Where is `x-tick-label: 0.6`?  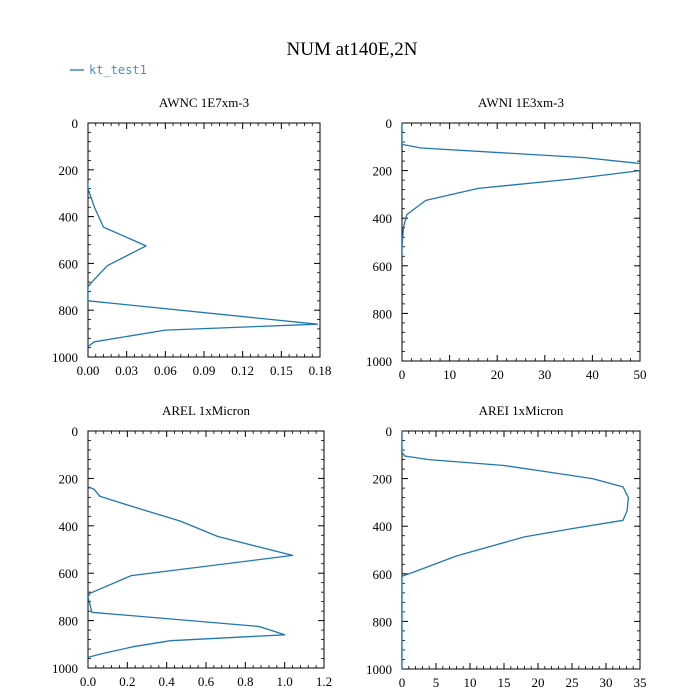
x-tick-label: 0.6 is located at coordinates (206, 681).